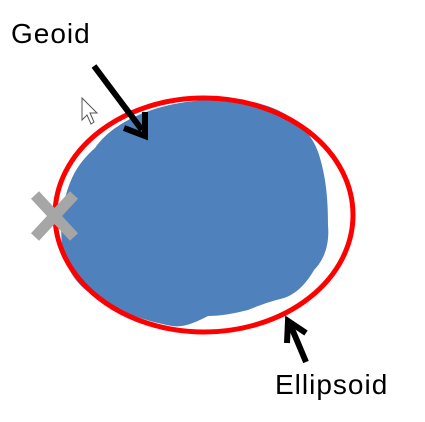  Describe the element at coordinates (119, 102) in the screenshot. I see `geoid-arrow` at that location.